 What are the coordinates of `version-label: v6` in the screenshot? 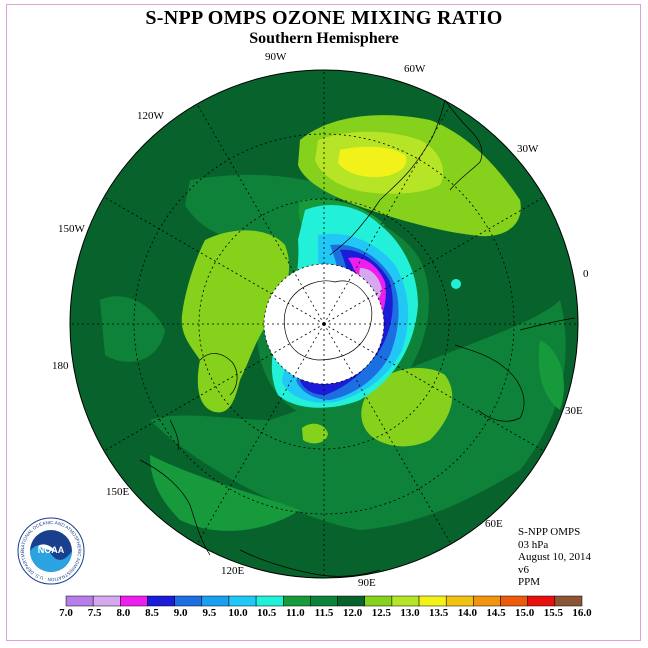 It's located at (523, 569).